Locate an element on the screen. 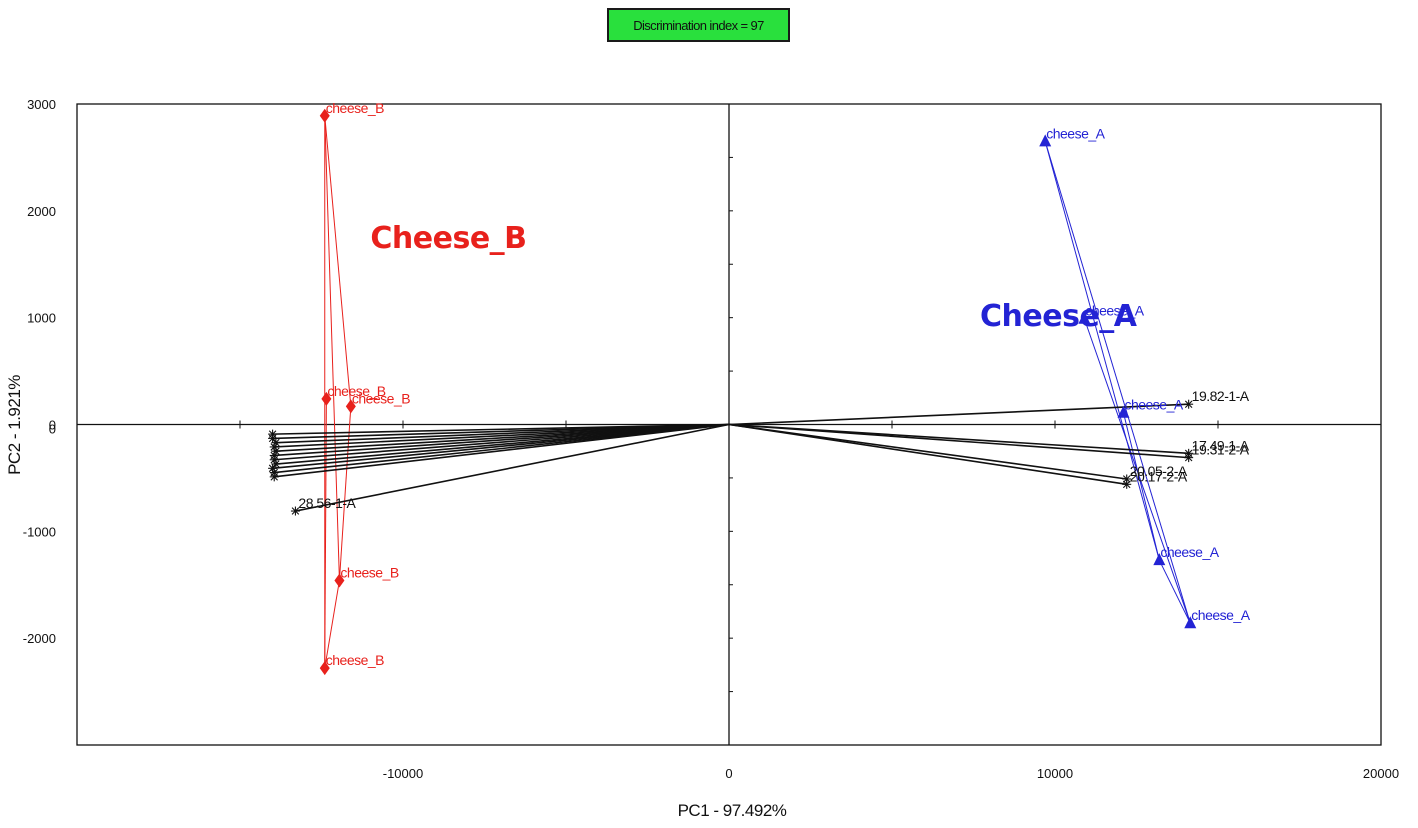 Image resolution: width=1418 pixels, height=828 pixels. x-tick-label: 20000 is located at coordinates (1381, 773).